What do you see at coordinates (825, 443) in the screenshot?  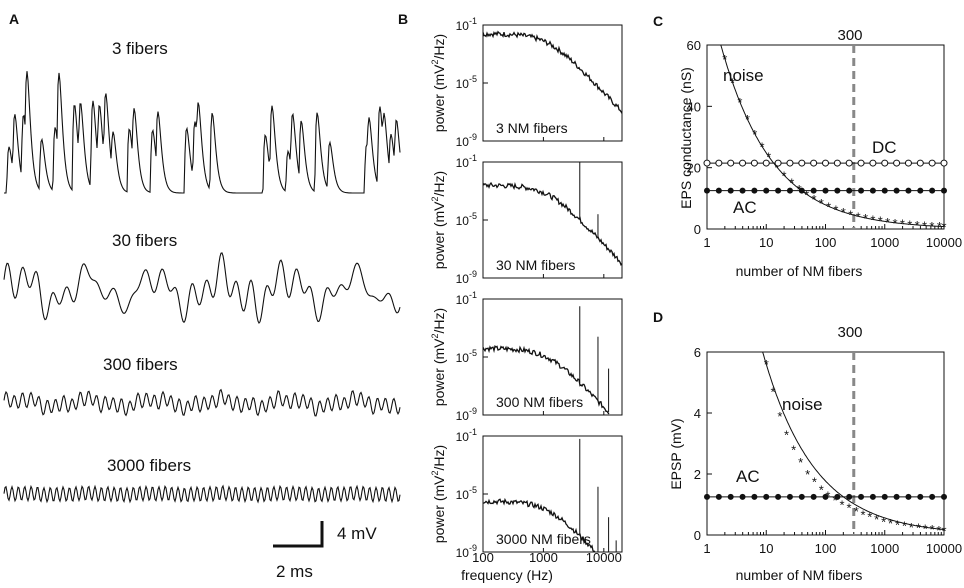 I see `plot-frame` at bounding box center [825, 443].